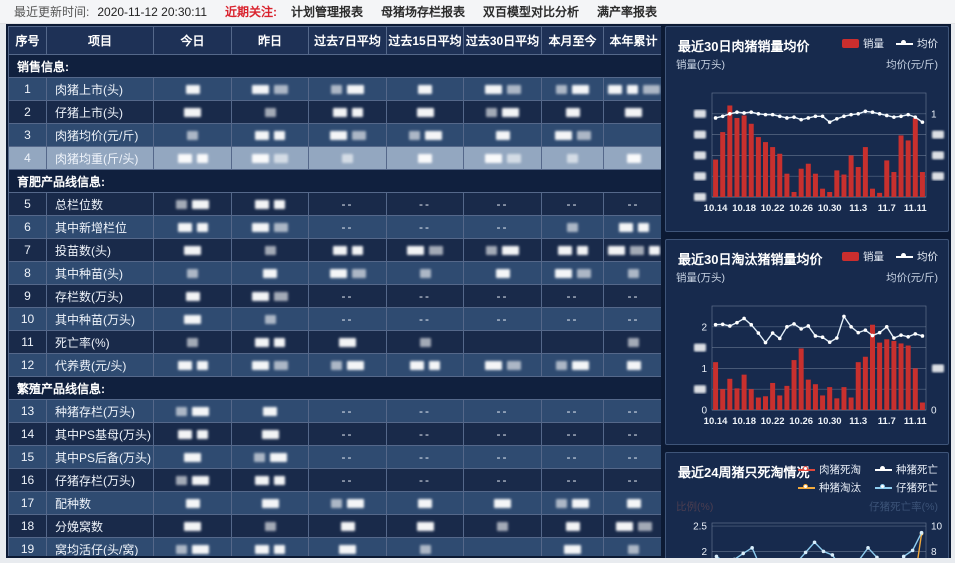  I want to click on column-header: 昨日, so click(270, 40).